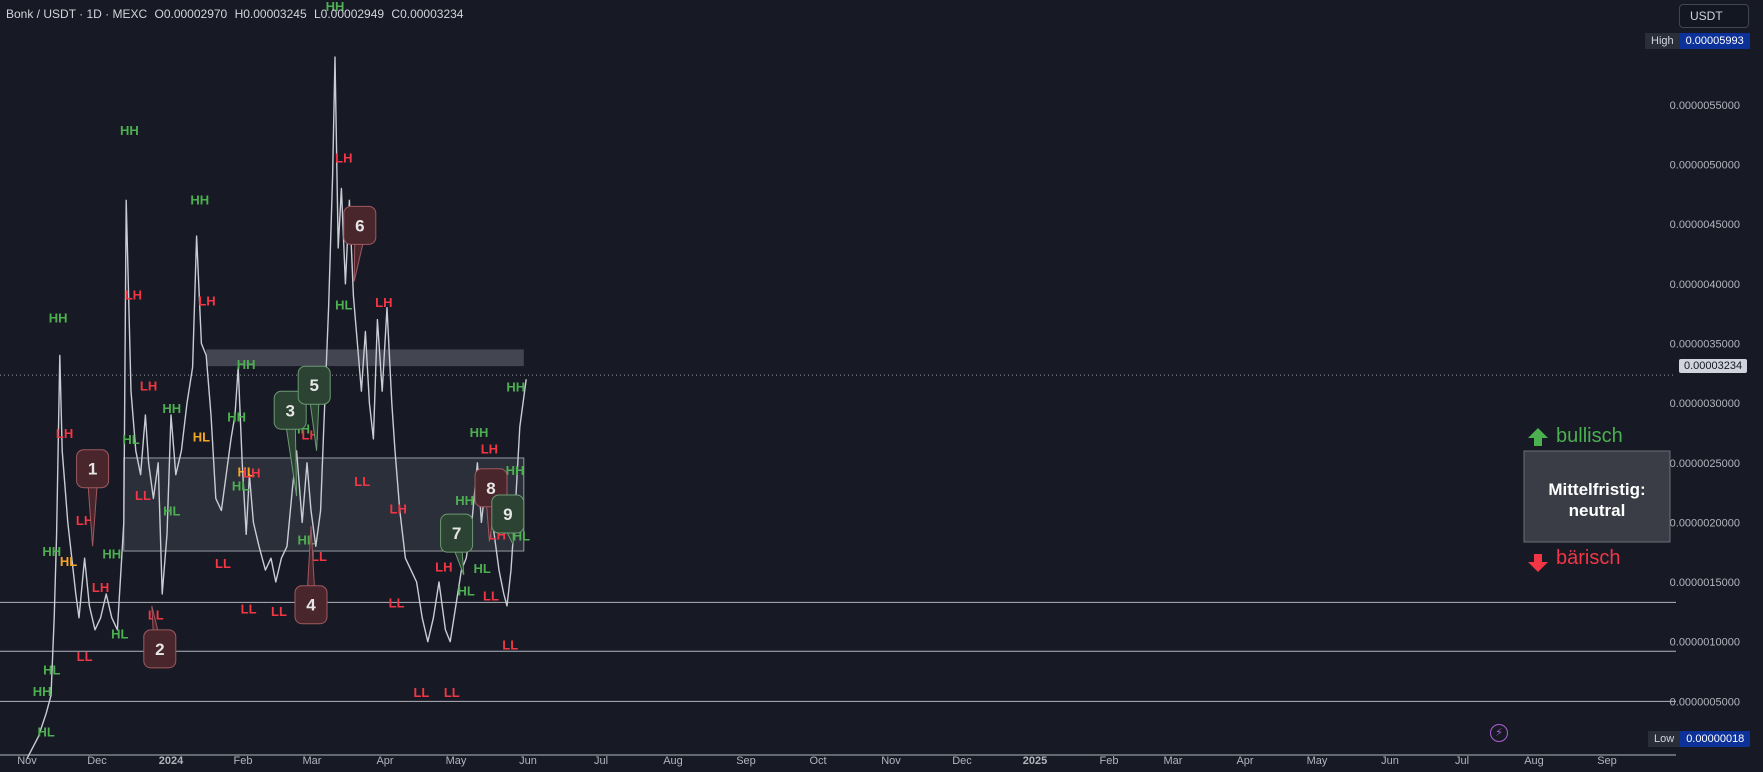 This screenshot has height=772, width=1763. Describe the element at coordinates (1534, 761) in the screenshot. I see `x-tick-label: Aug` at that location.